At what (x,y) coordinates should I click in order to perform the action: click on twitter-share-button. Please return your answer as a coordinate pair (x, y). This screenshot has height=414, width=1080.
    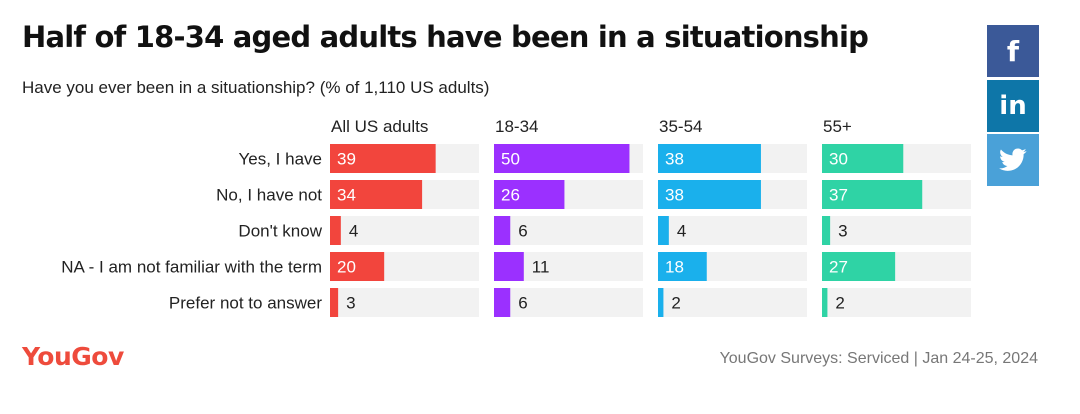
    Looking at the image, I should click on (1013, 160).